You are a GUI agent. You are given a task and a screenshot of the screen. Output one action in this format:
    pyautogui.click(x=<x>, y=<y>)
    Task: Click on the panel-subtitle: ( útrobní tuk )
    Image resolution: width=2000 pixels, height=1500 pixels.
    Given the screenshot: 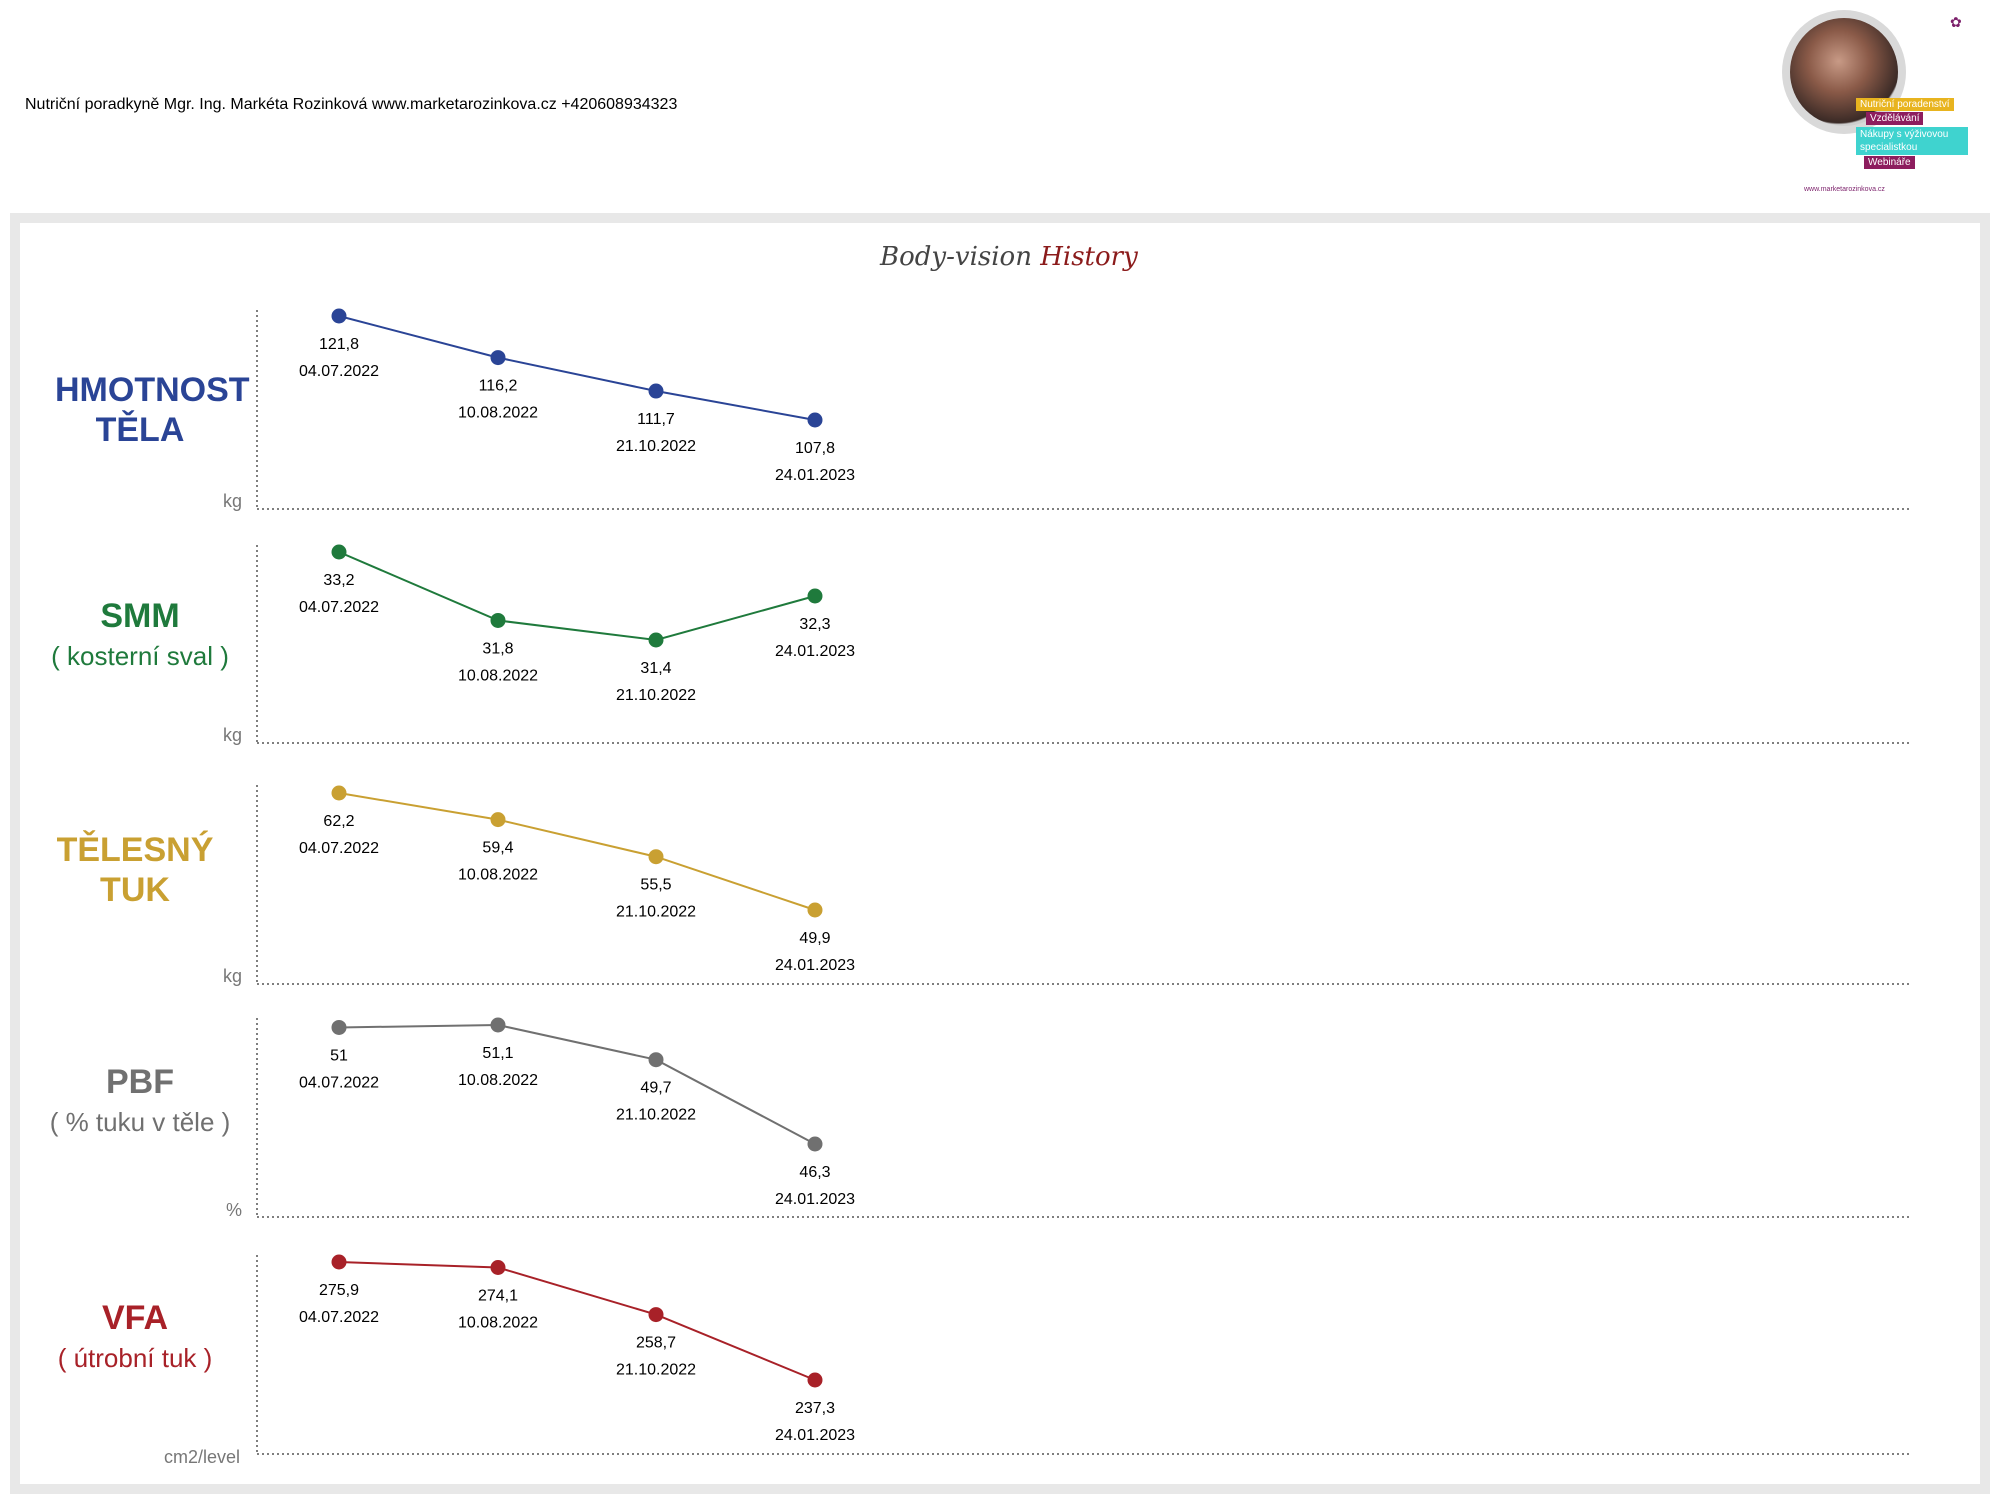 What is the action you would take?
    pyautogui.click(x=135, y=1358)
    